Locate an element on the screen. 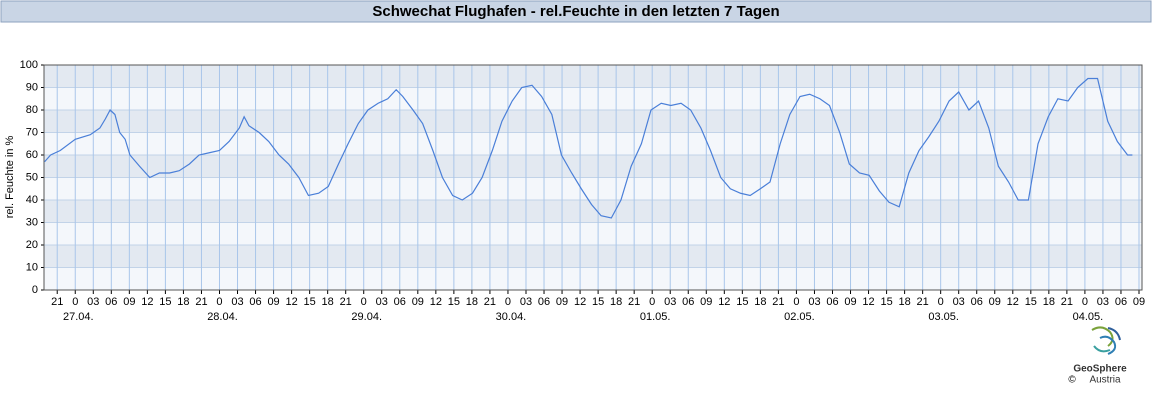 This screenshot has width=1152, height=400. title-bar is located at coordinates (576, 11).